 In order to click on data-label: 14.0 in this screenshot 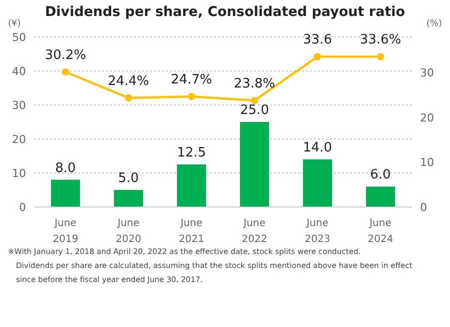, I will do `click(317, 148)`.